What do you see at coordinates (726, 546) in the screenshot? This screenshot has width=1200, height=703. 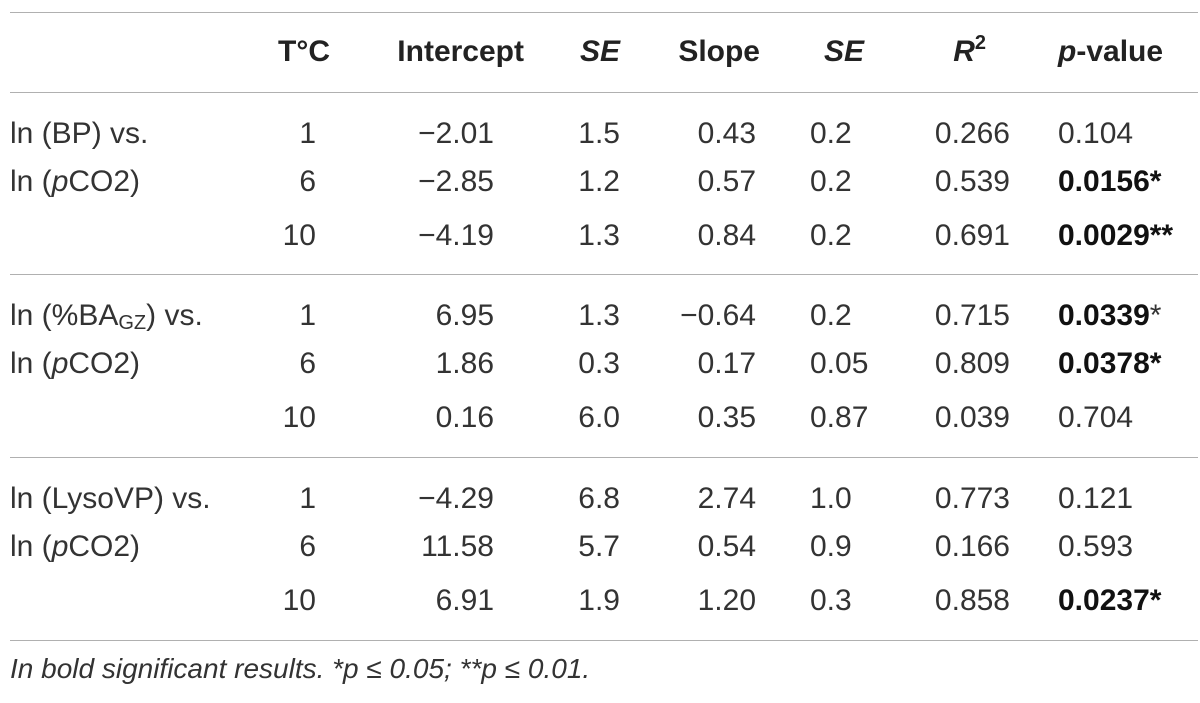 I see `slope-cell: 0.54` at bounding box center [726, 546].